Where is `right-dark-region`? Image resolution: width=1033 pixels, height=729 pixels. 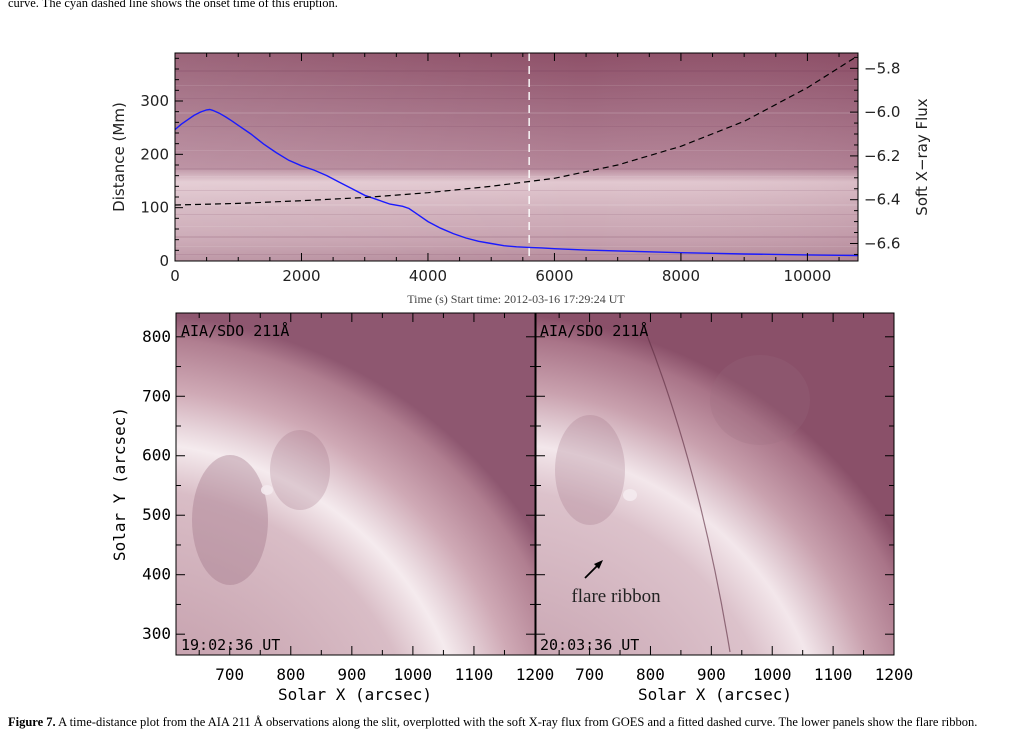 right-dark-region is located at coordinates (590, 470).